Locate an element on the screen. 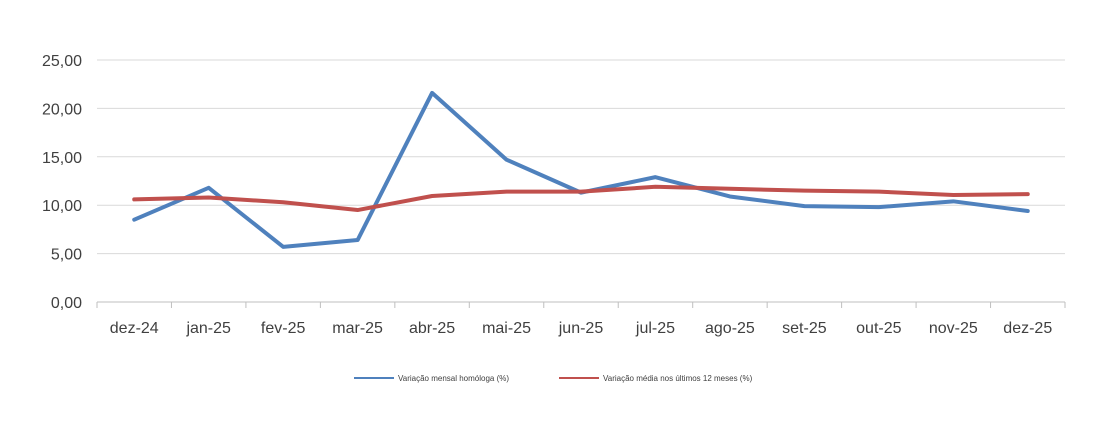 Image resolution: width=1110 pixels, height=421 pixels. x-tick-label: fev-25 is located at coordinates (283, 328).